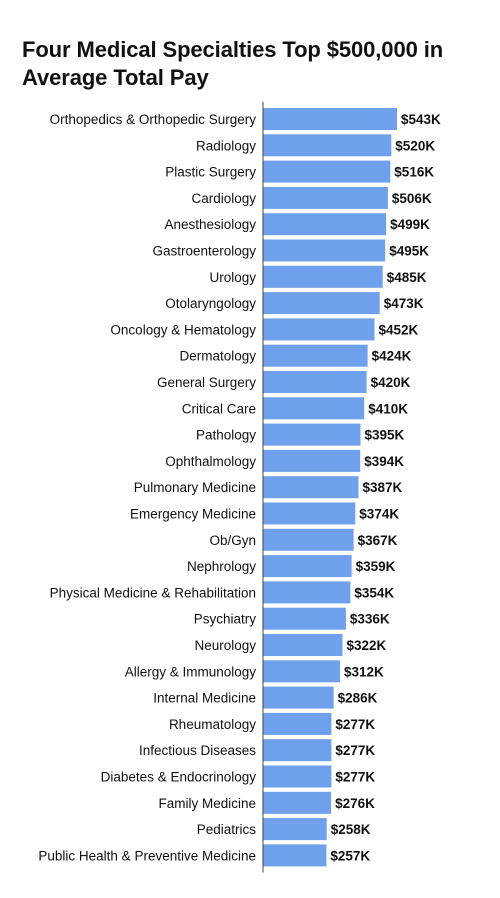  What do you see at coordinates (232, 540) in the screenshot?
I see `category-label: Ob/Gyn` at bounding box center [232, 540].